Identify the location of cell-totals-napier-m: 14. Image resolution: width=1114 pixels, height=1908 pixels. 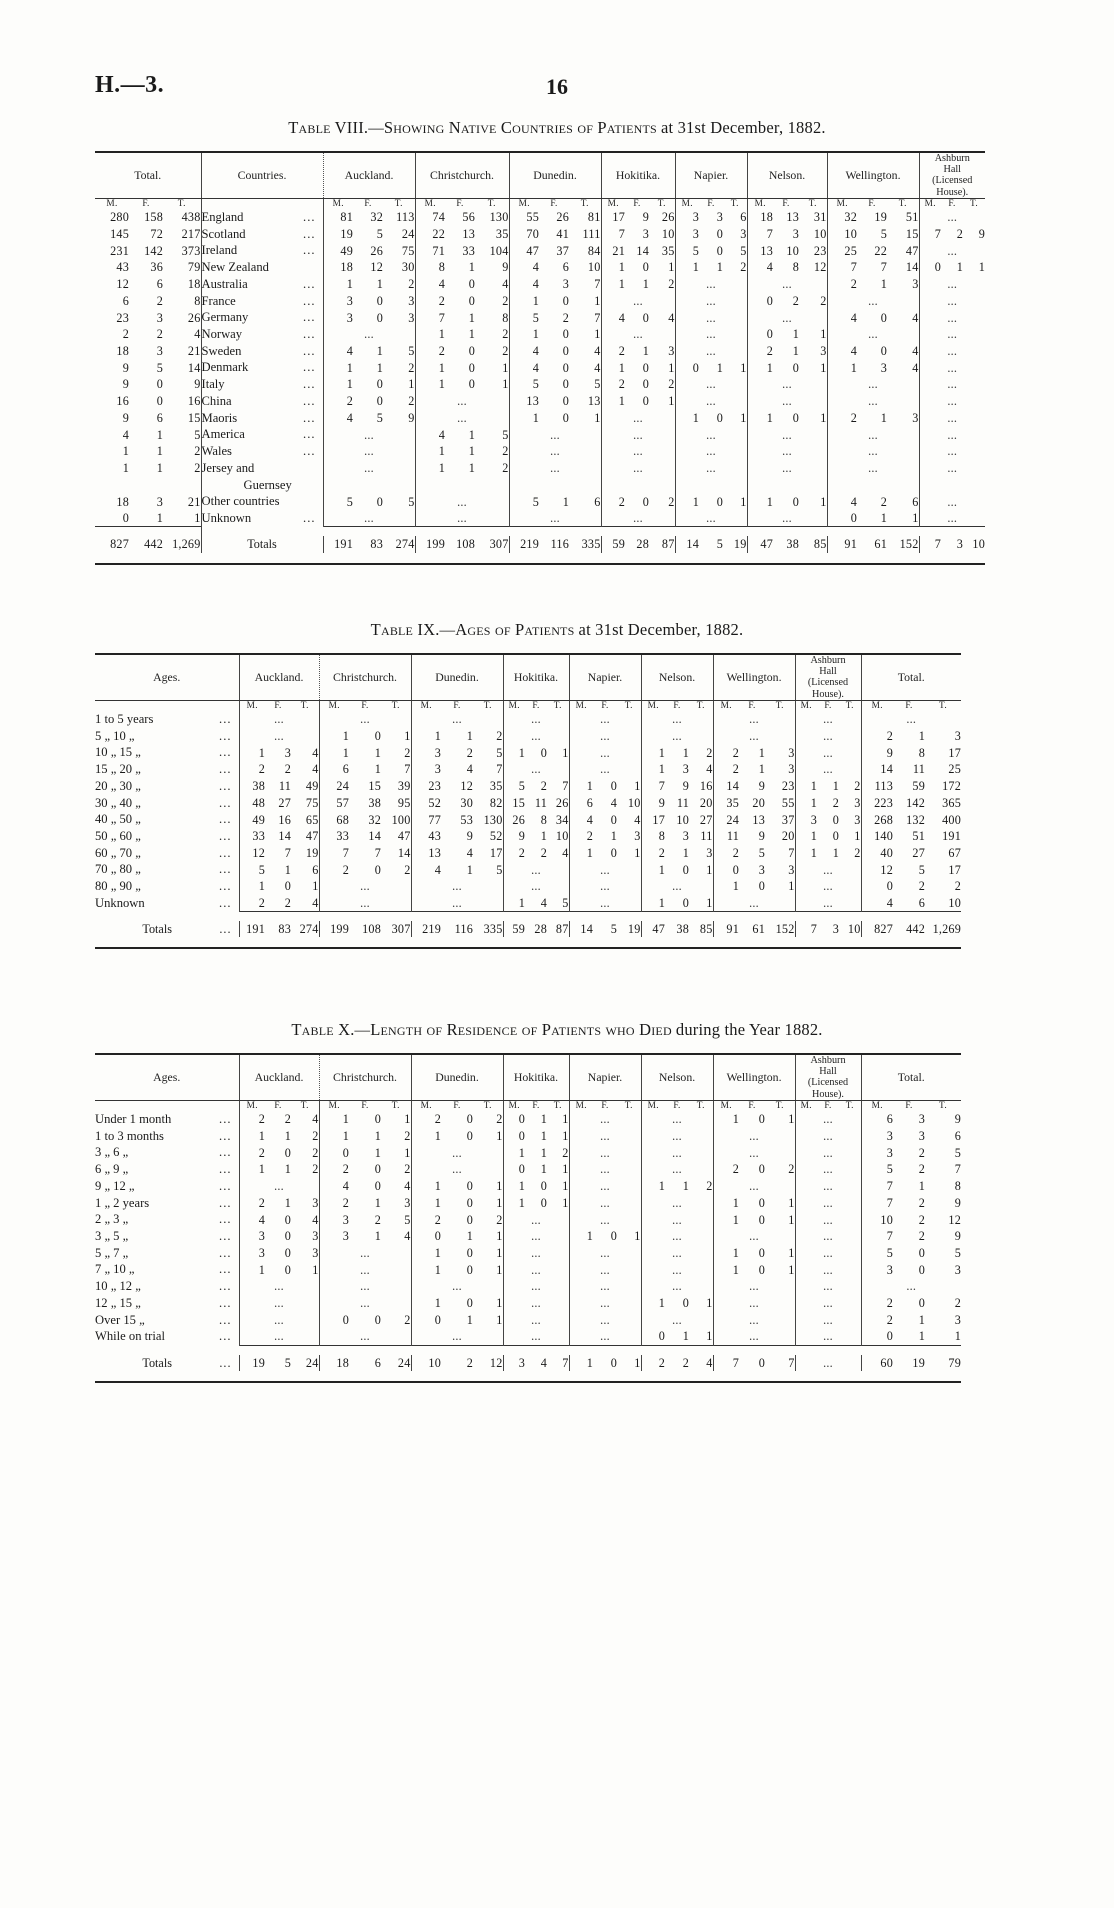
(580, 929).